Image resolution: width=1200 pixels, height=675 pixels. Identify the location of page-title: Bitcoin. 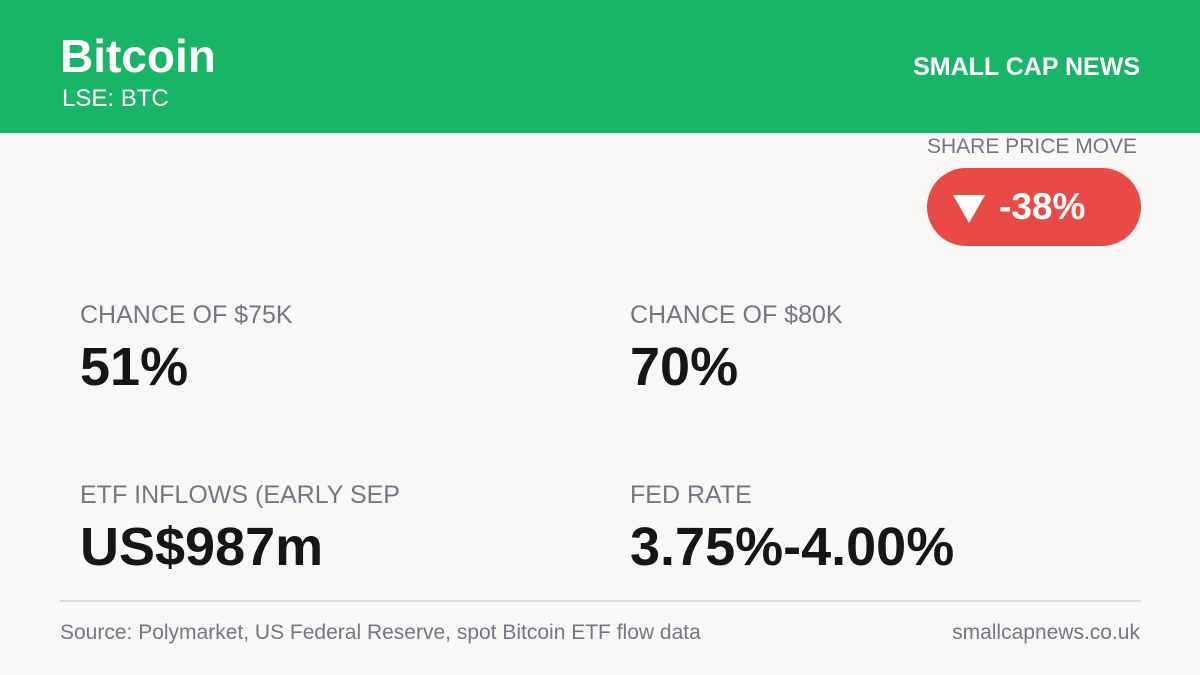
(138, 56).